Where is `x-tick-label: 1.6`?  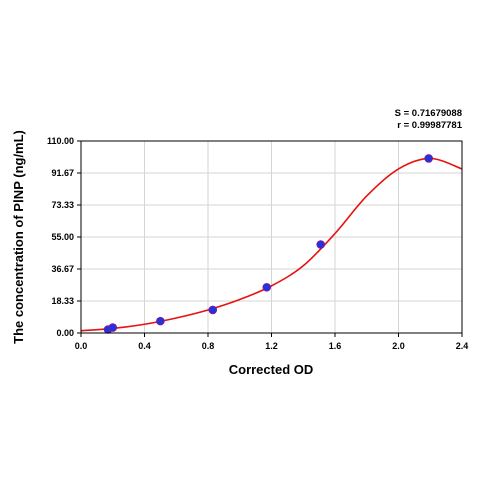 x-tick-label: 1.6 is located at coordinates (335, 346).